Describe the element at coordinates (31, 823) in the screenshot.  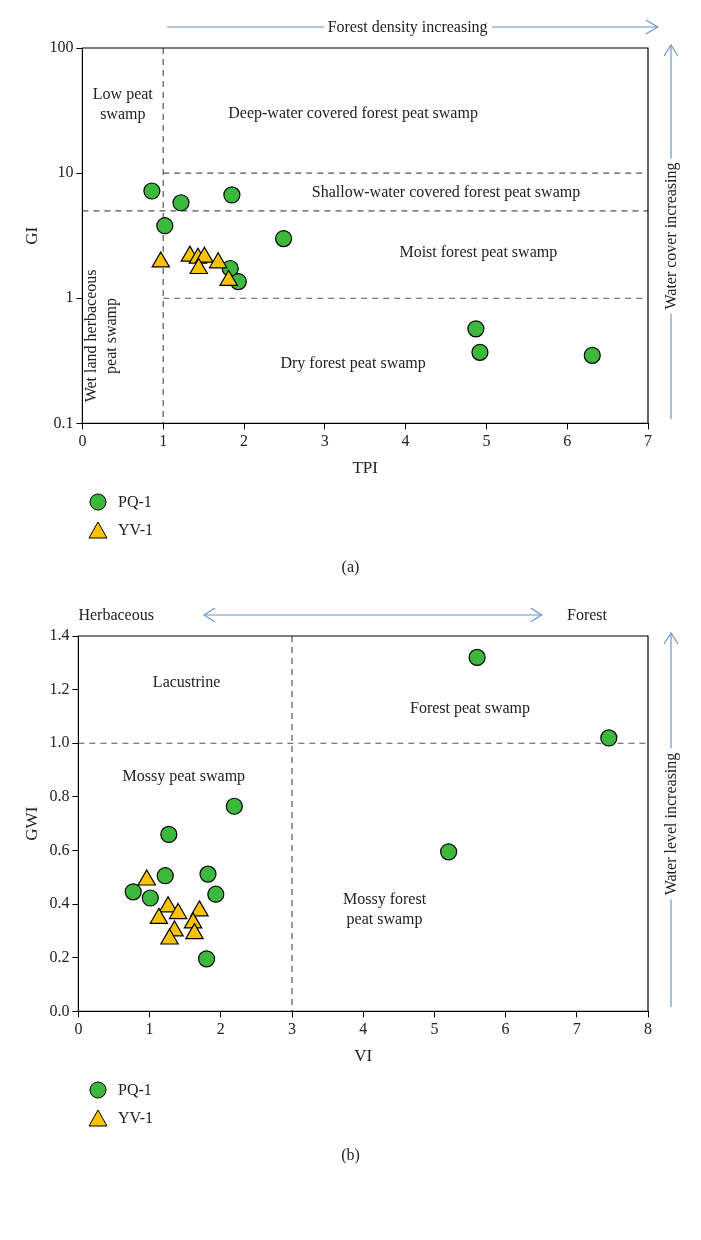
I see `y-axis-title: GWI` at that location.